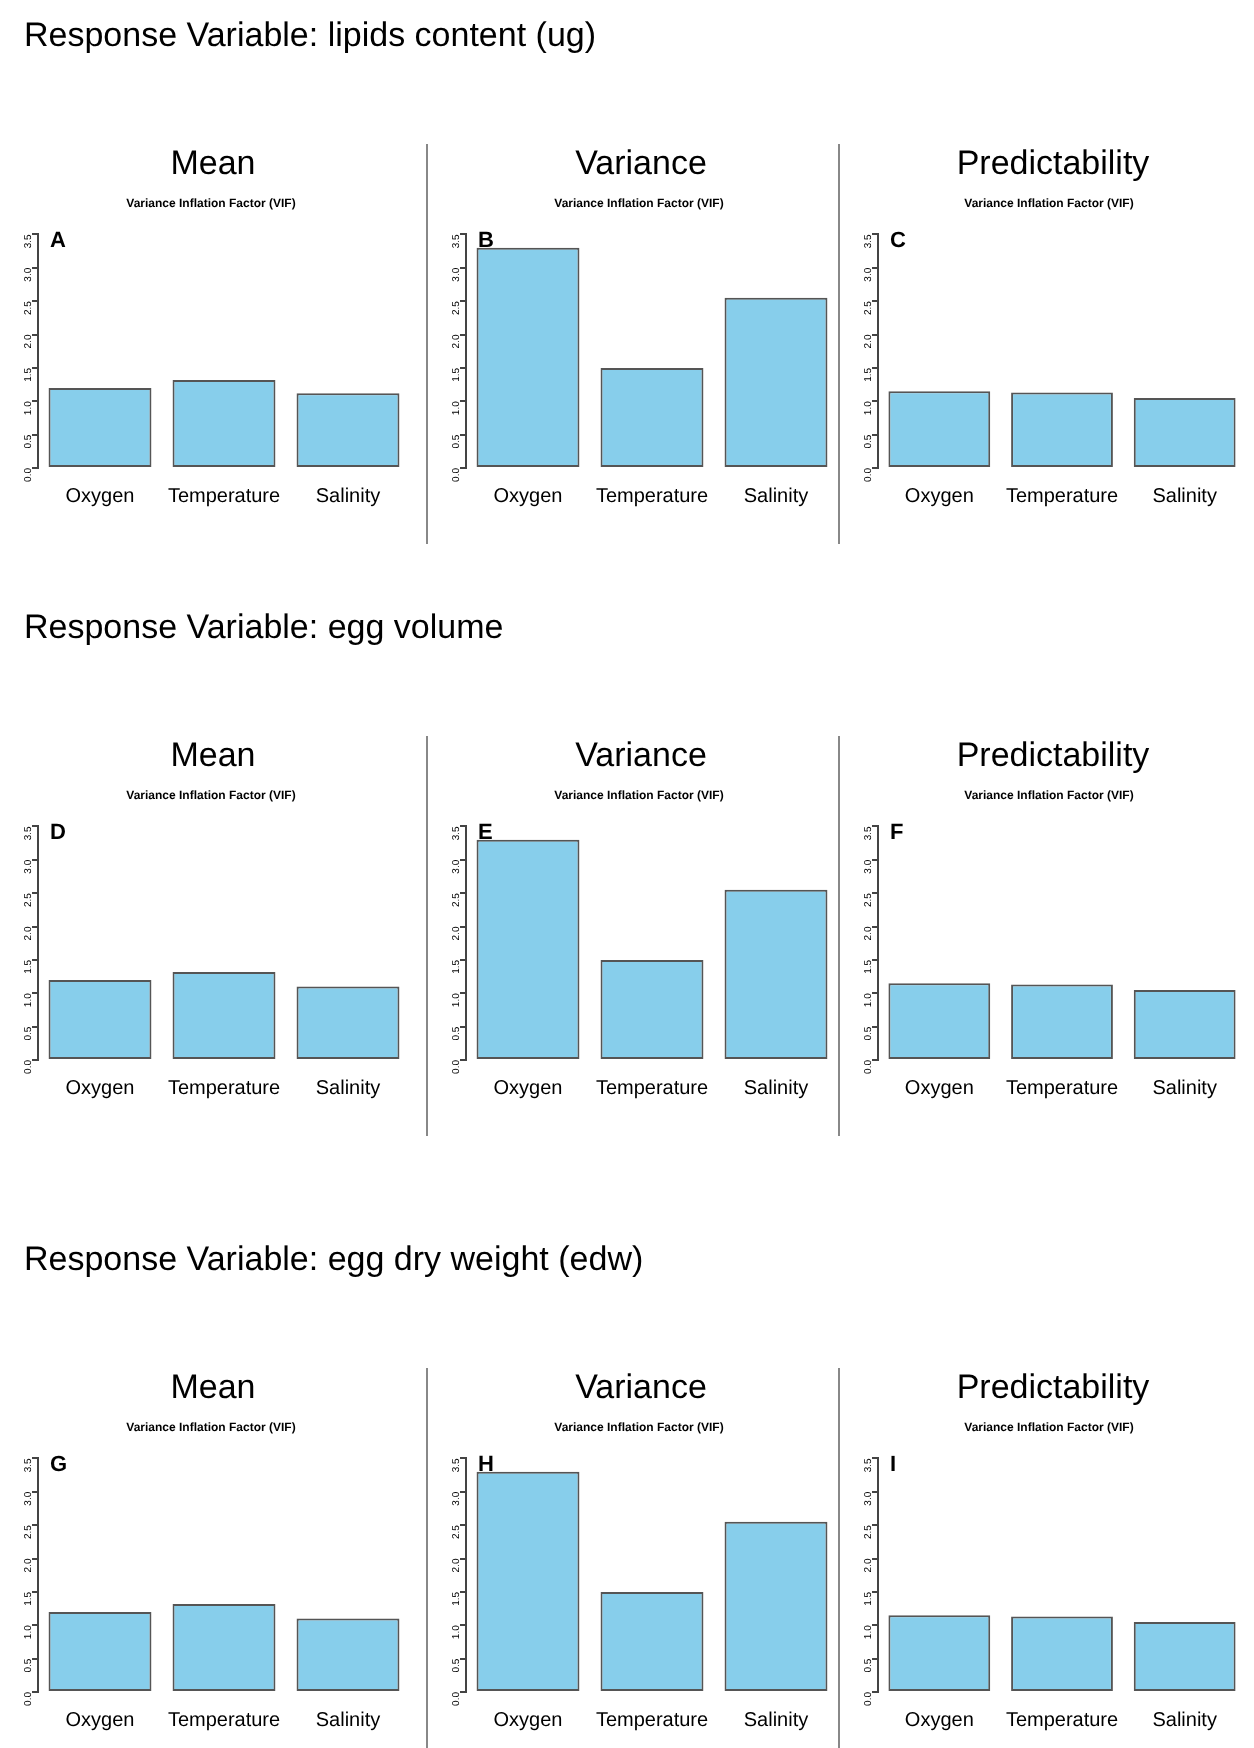 This screenshot has height=1748, width=1254. What do you see at coordinates (485, 833) in the screenshot?
I see `annotation: E` at bounding box center [485, 833].